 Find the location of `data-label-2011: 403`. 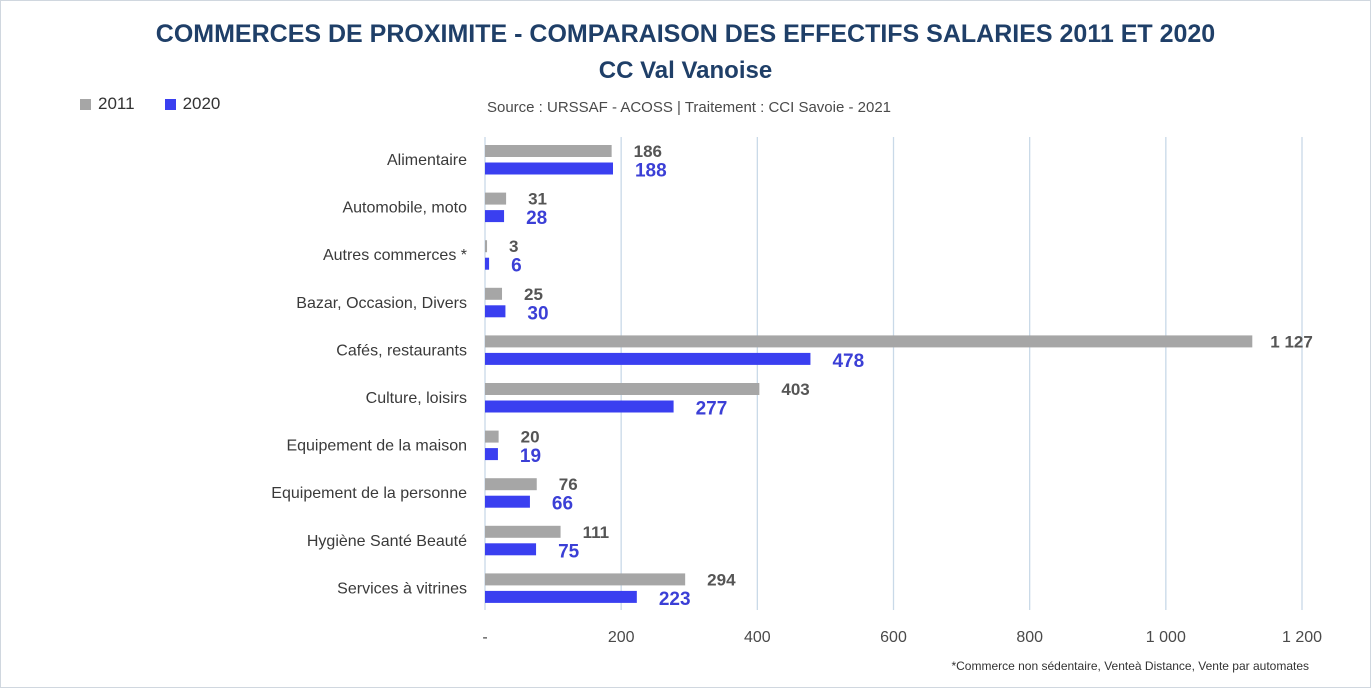

data-label-2011: 403 is located at coordinates (795, 389).